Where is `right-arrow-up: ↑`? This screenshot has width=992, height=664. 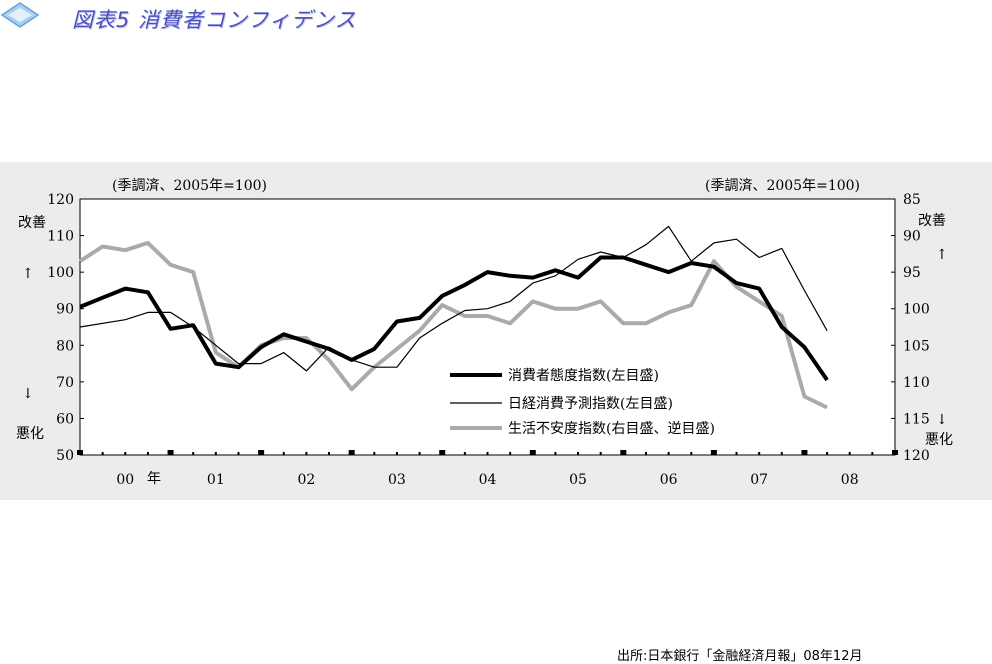 right-arrow-up: ↑ is located at coordinates (942, 255).